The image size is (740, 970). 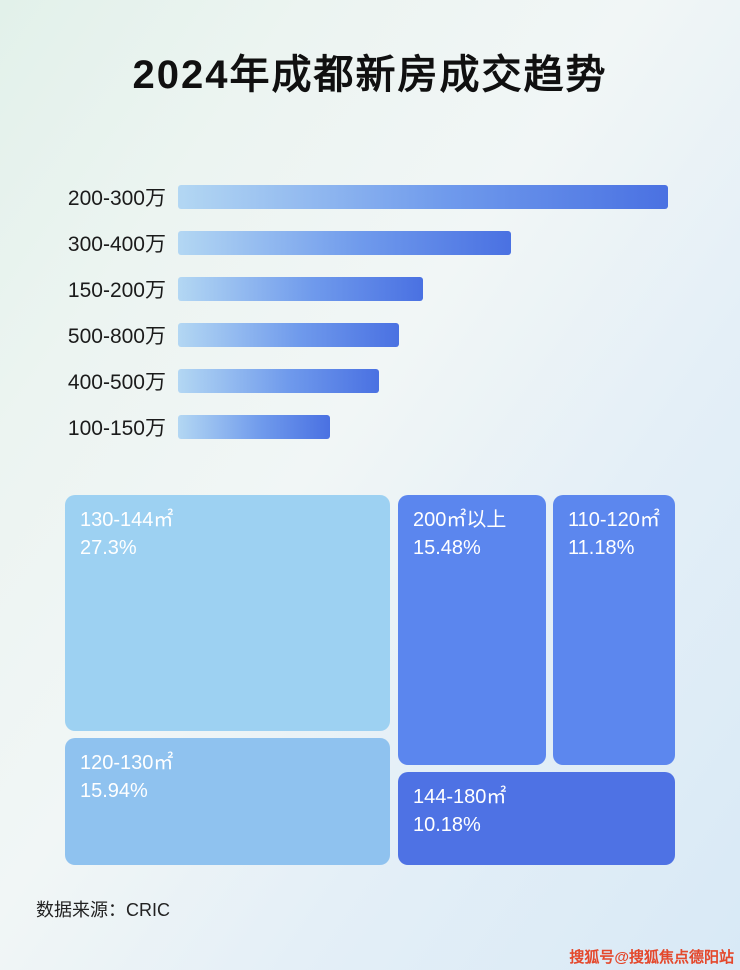 What do you see at coordinates (116, 382) in the screenshot?
I see `bar-category-label: 400-500万` at bounding box center [116, 382].